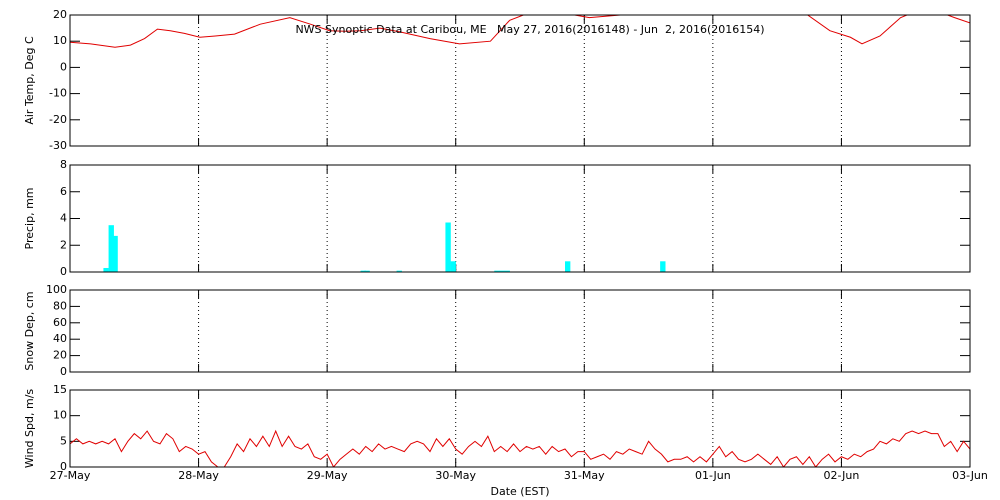 The image size is (1000, 500). I want to click on y-tick-label: 2, so click(63, 244).